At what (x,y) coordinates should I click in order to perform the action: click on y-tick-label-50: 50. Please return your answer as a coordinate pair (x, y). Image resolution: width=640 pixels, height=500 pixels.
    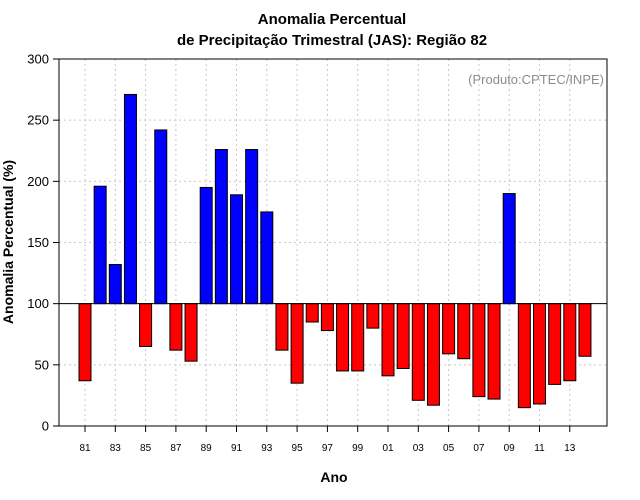
    Looking at the image, I should click on (42, 364).